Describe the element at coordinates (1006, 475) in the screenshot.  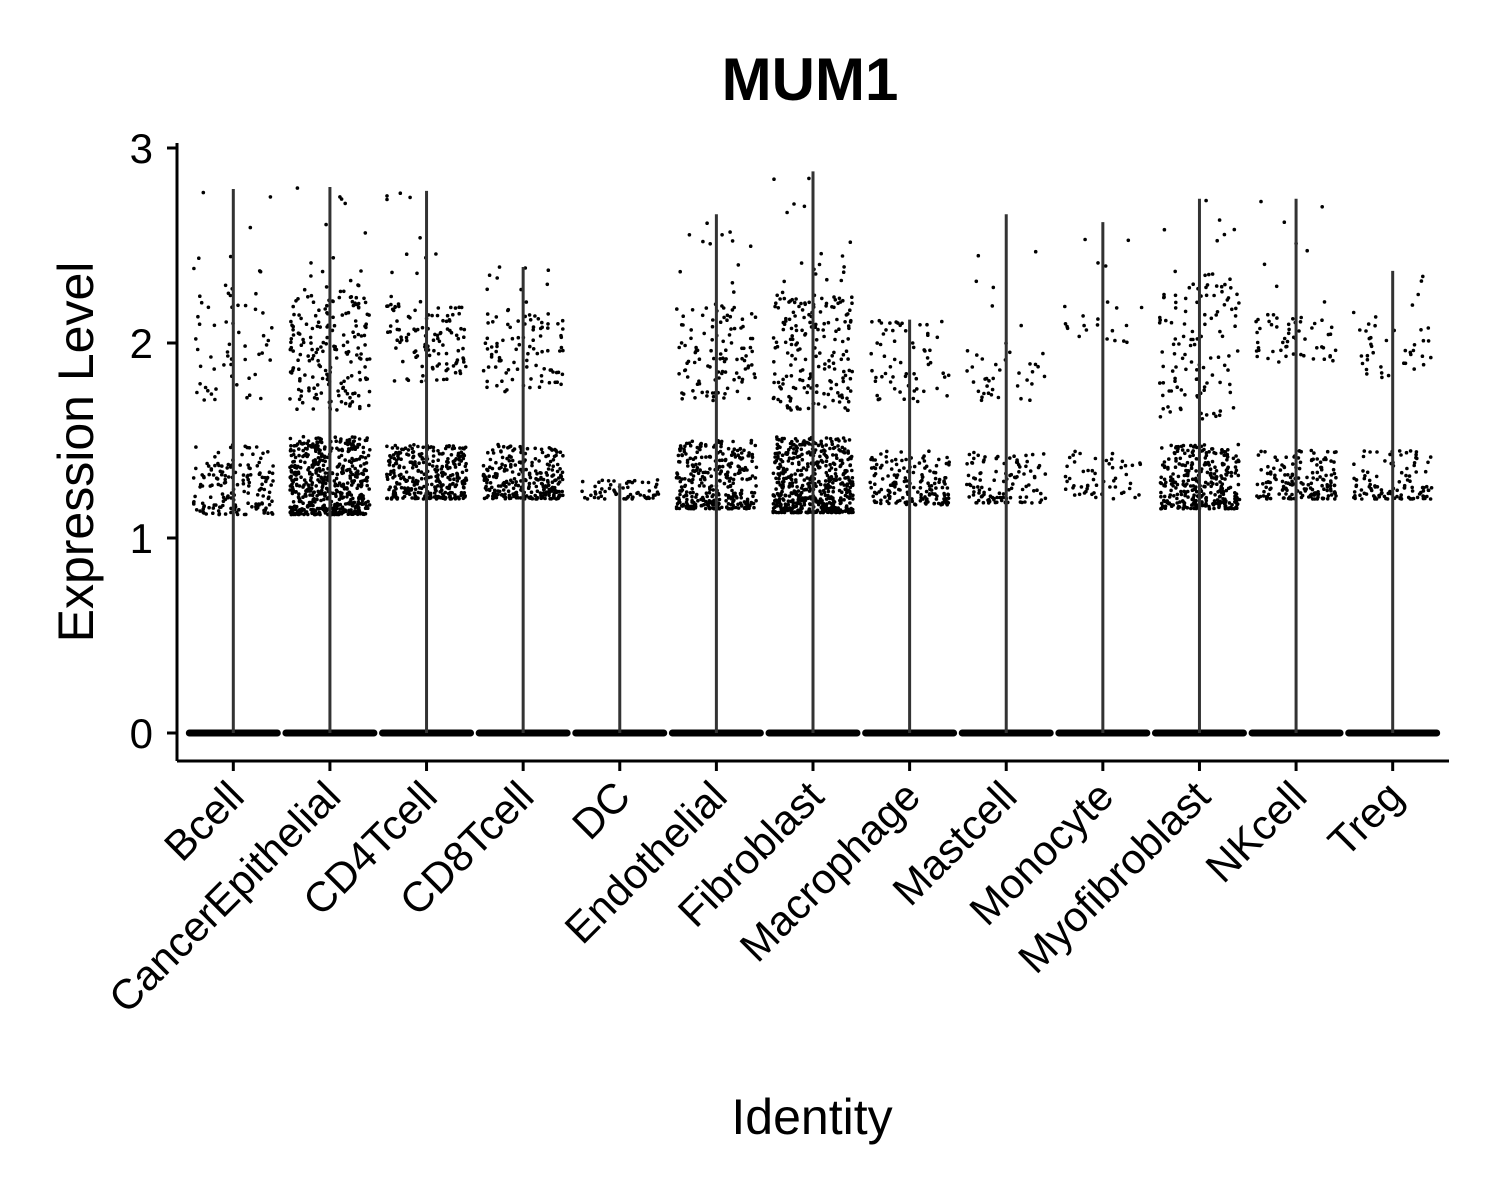
I see `violin-group-Mastcell` at that location.